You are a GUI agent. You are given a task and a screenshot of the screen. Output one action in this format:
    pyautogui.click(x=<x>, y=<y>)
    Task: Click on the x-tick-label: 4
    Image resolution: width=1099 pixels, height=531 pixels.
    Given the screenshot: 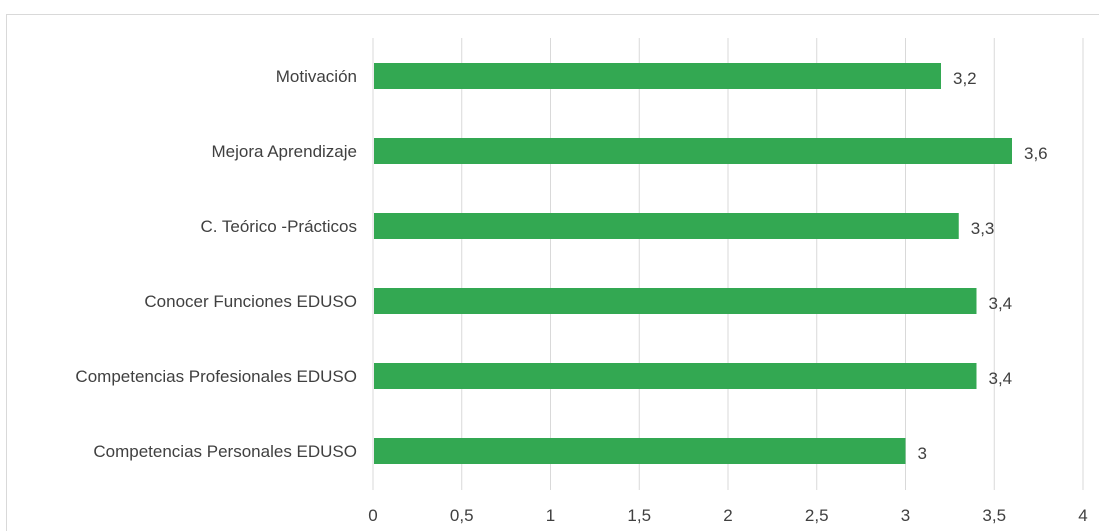 What is the action you would take?
    pyautogui.click(x=1082, y=515)
    